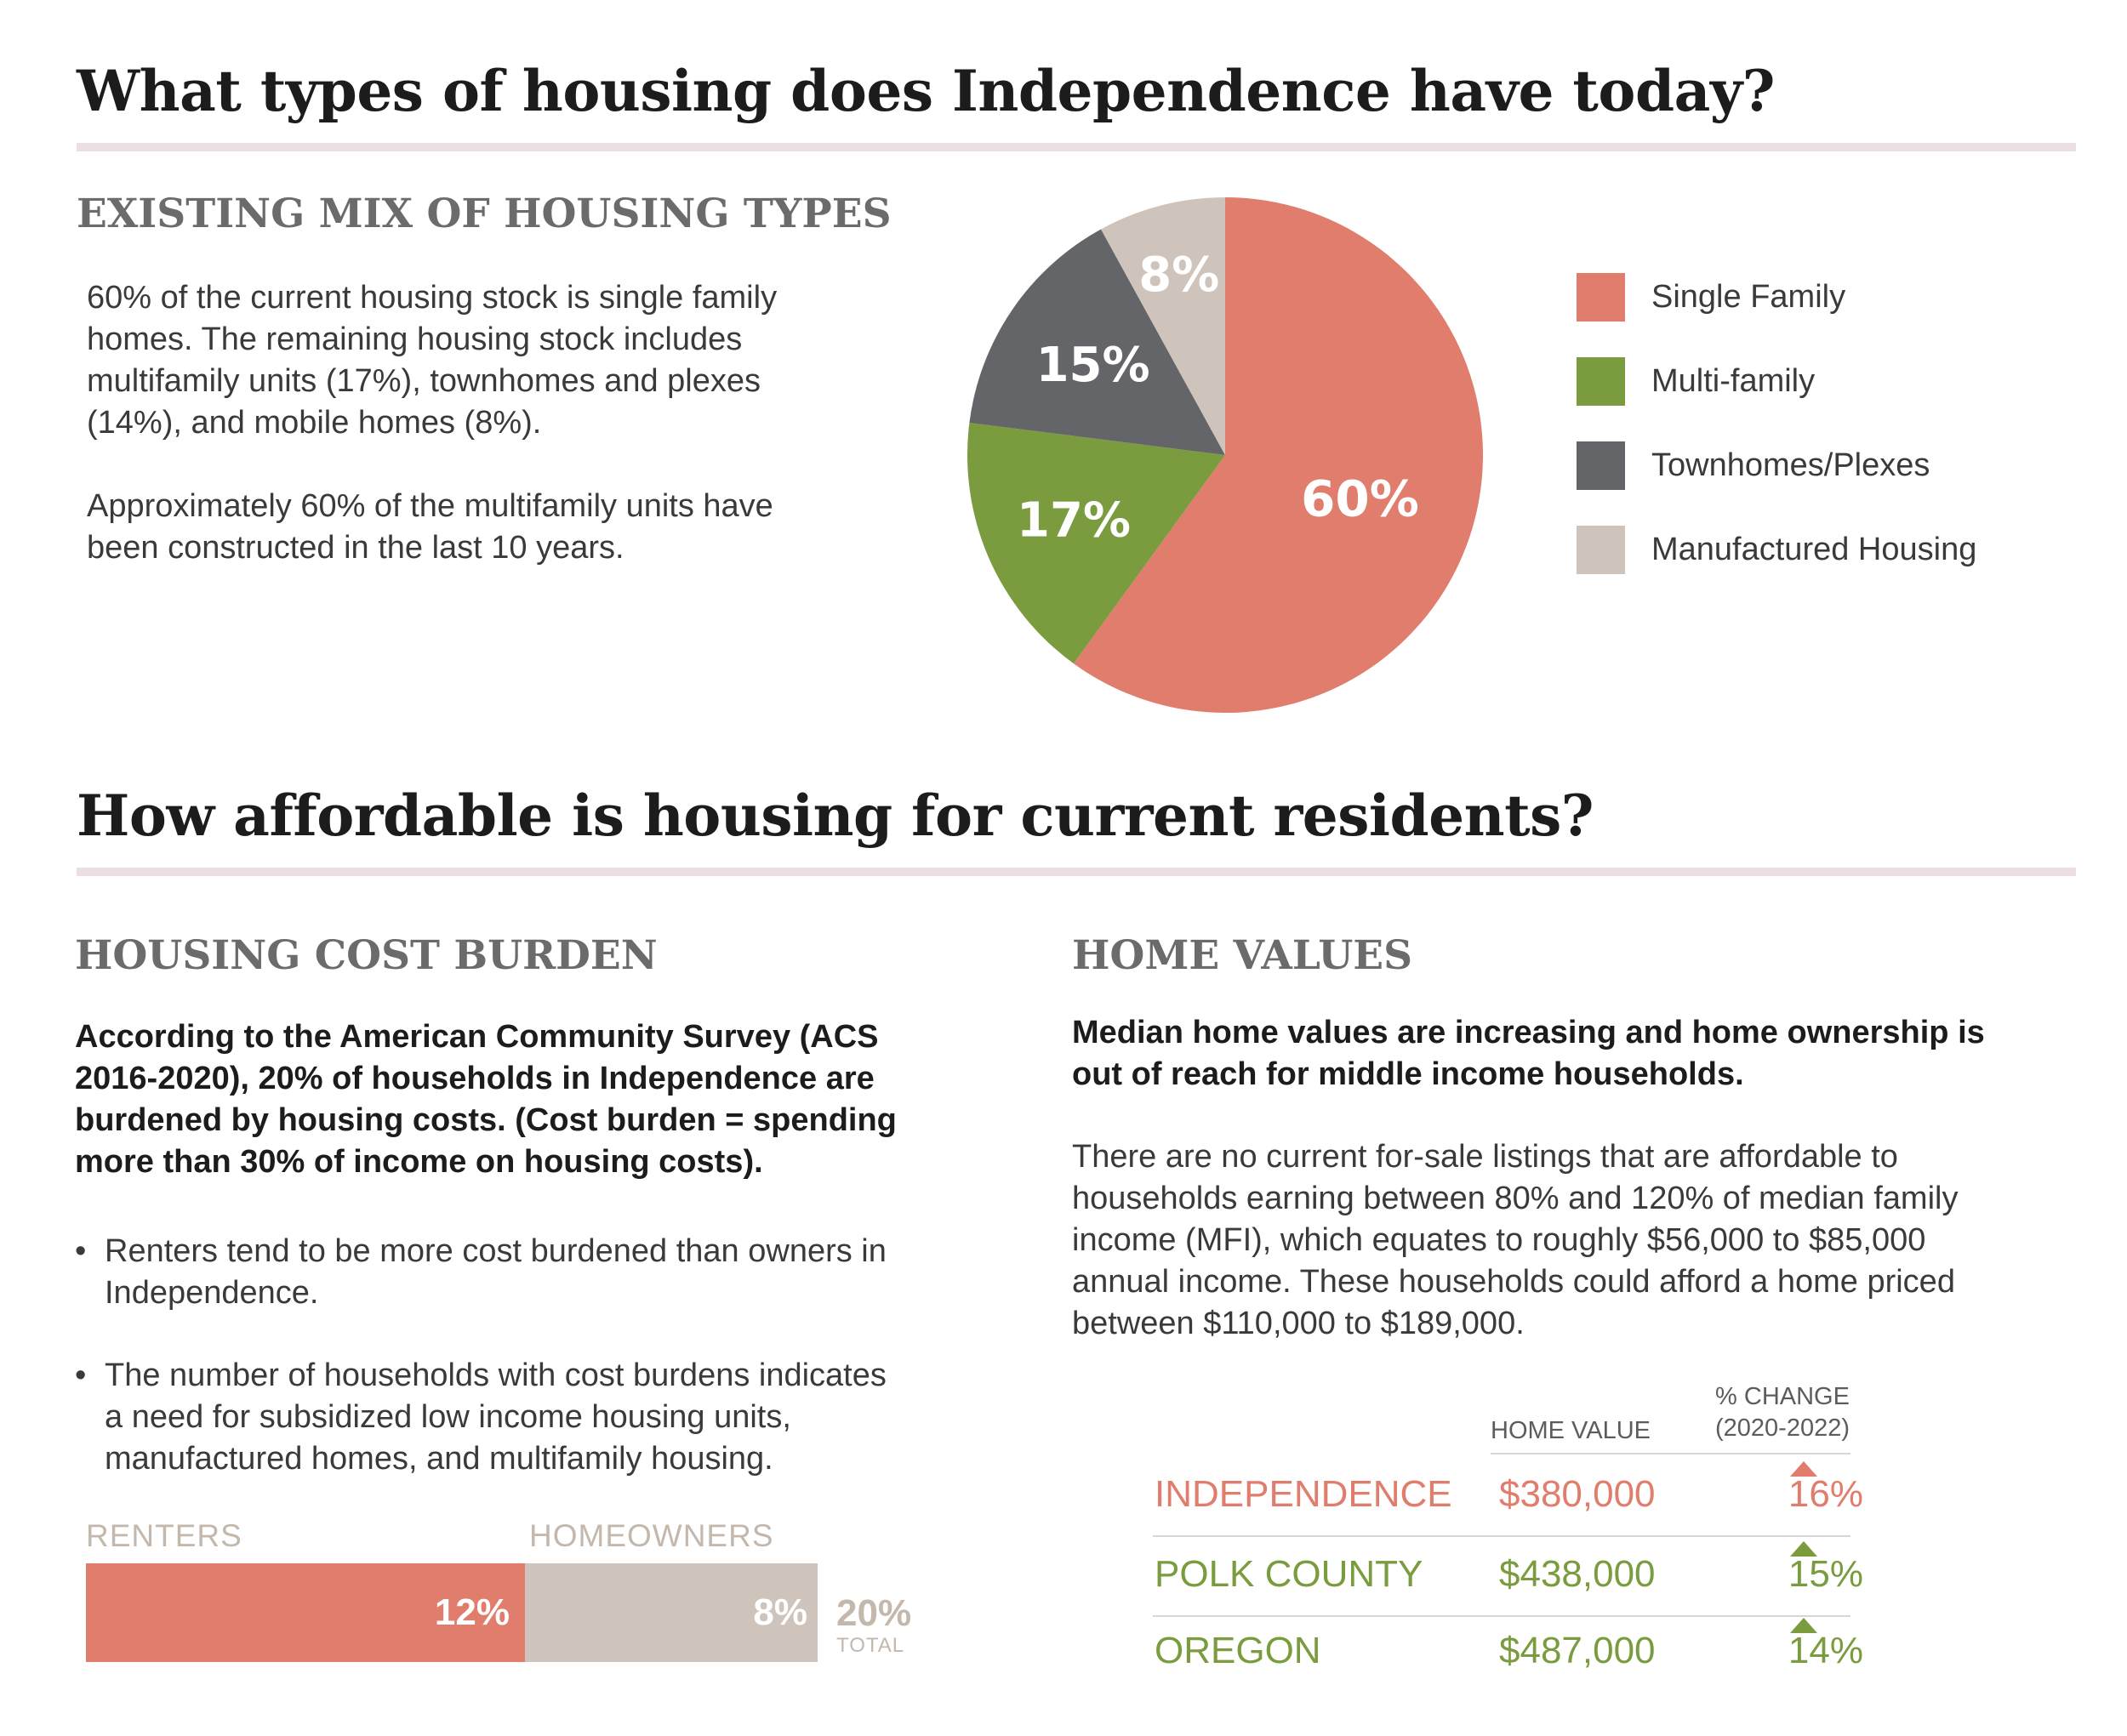  I want to click on pie-slice-label: 15%, so click(1093, 365).